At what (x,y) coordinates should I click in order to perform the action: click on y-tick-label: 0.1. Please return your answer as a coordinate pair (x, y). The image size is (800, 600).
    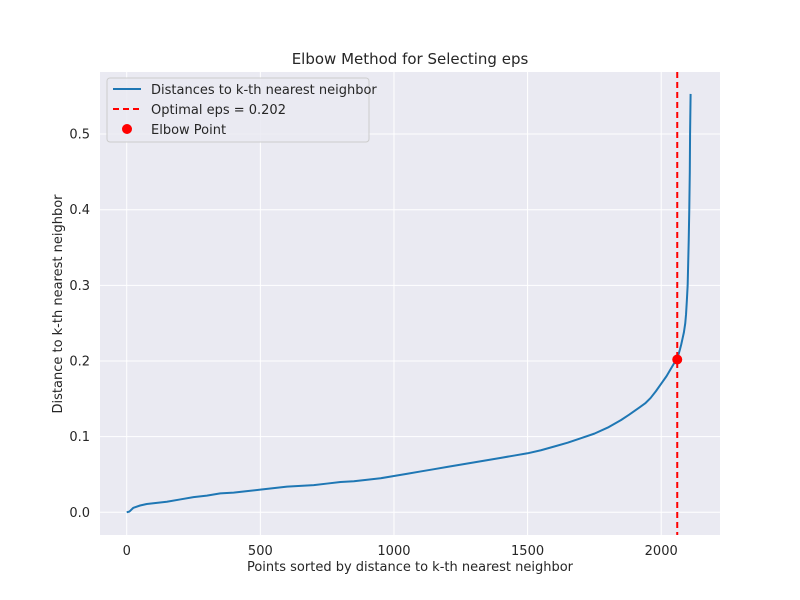
    Looking at the image, I should click on (79, 437).